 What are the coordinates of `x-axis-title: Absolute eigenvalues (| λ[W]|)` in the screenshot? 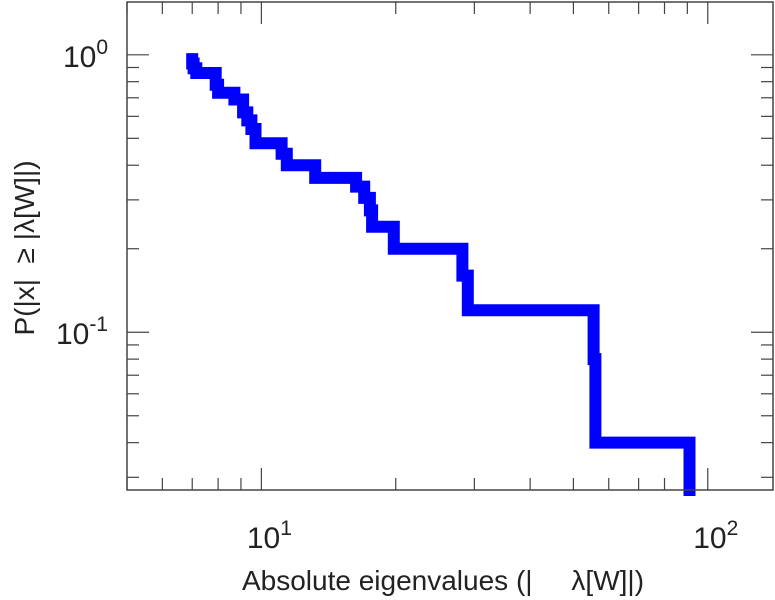 It's located at (443, 580).